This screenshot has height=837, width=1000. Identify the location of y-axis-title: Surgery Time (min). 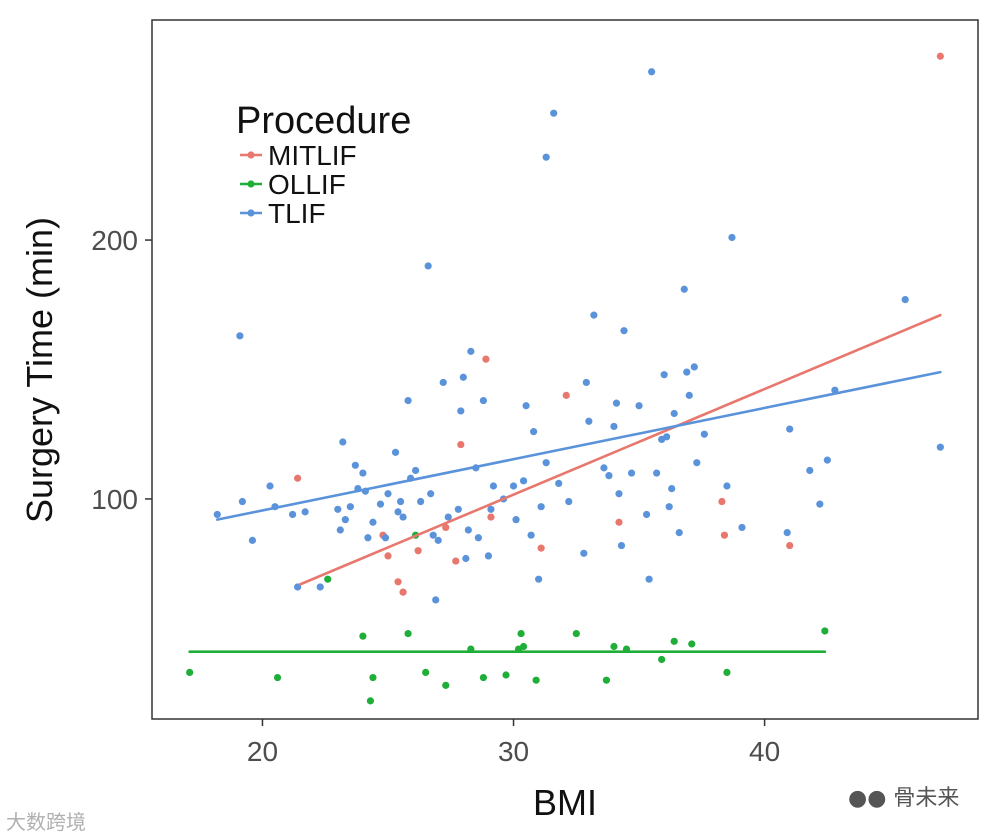
(39, 370).